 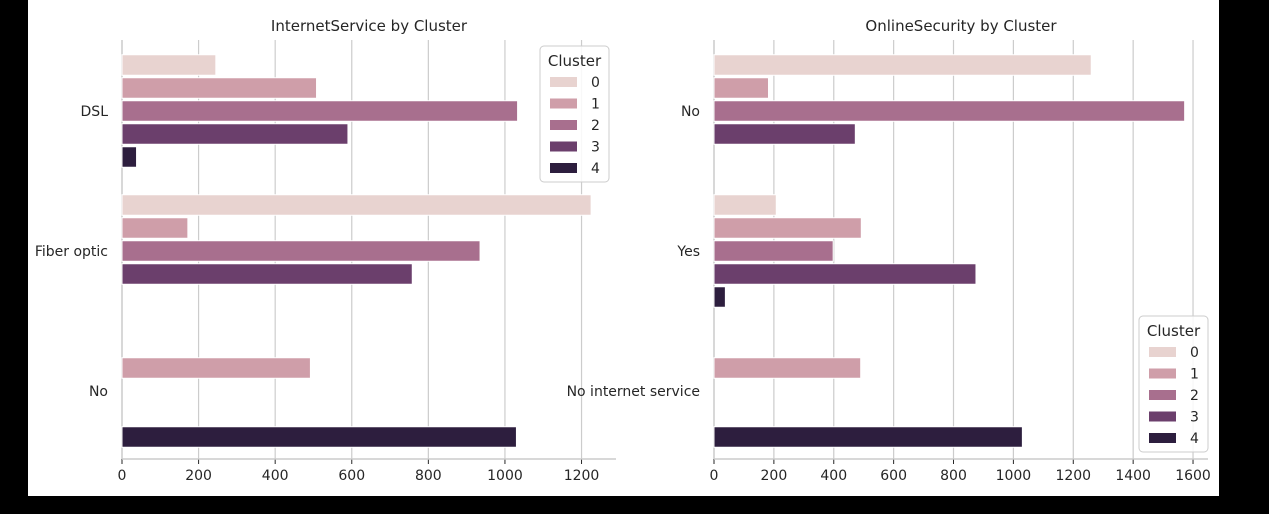 What do you see at coordinates (369, 26) in the screenshot?
I see `chart-title: InternetService by Cluster` at bounding box center [369, 26].